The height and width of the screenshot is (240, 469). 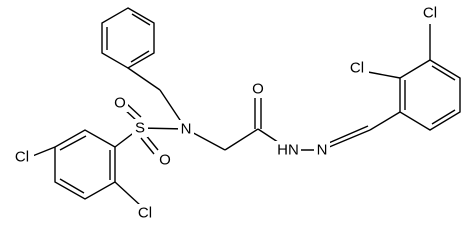 I want to click on atom-label: S, so click(x=140, y=128).